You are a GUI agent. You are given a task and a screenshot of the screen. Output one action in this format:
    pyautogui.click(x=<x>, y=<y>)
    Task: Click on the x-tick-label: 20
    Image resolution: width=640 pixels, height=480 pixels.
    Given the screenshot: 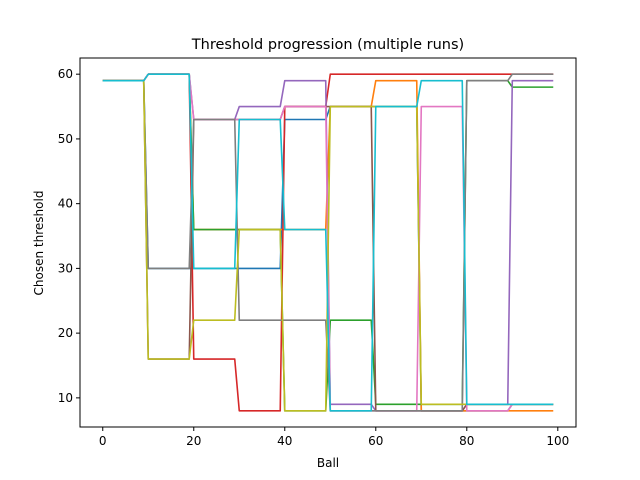 What is the action you would take?
    pyautogui.click(x=193, y=441)
    